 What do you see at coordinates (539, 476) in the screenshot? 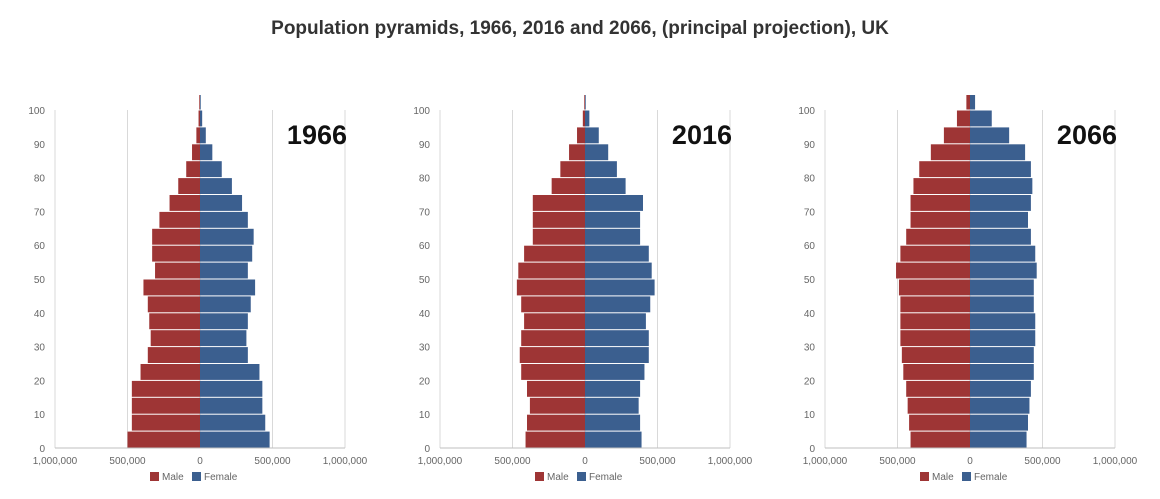
I see `legend-male-swatch` at bounding box center [539, 476].